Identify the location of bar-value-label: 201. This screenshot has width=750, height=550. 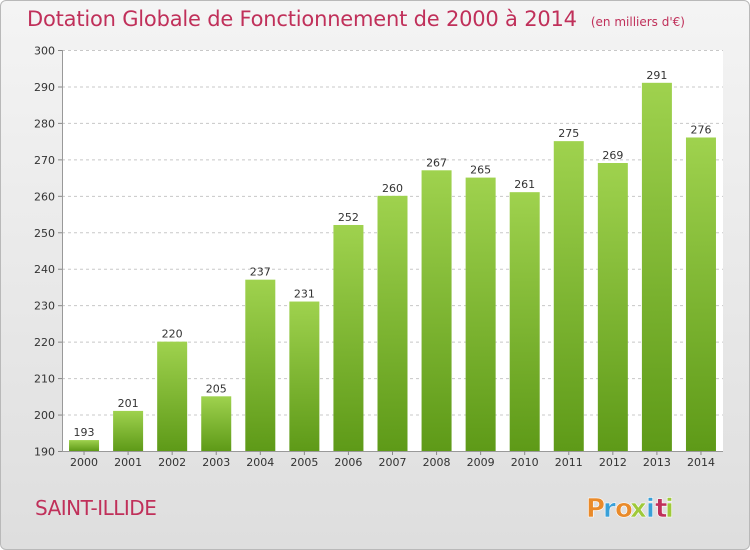
(128, 403).